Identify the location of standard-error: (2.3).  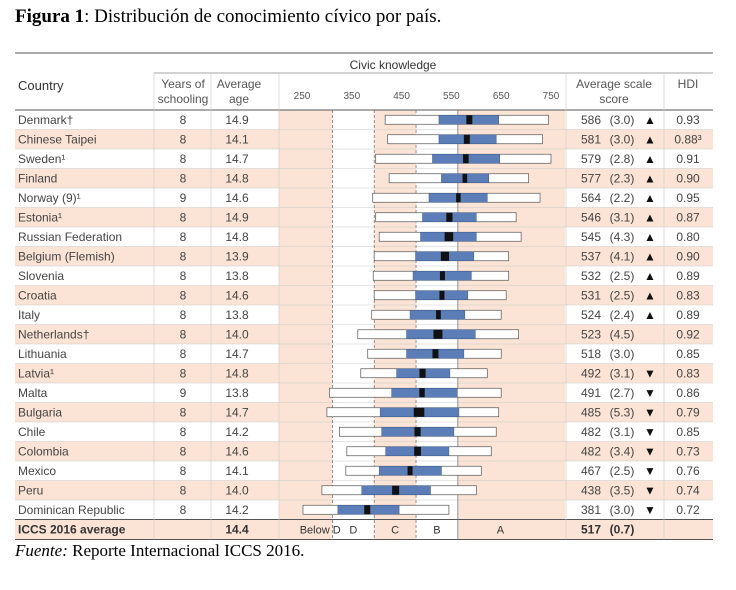
(622, 179).